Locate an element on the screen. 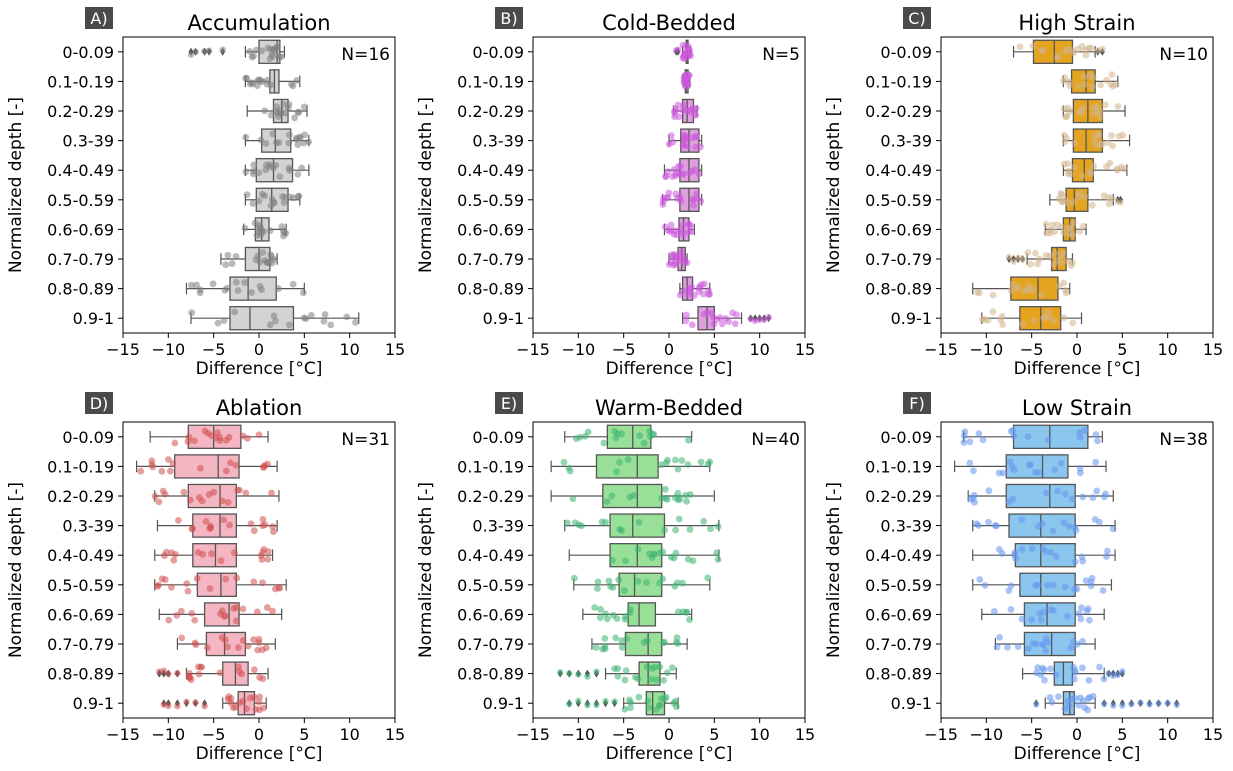  box-0.8-0.89 is located at coordinates (212, 673).